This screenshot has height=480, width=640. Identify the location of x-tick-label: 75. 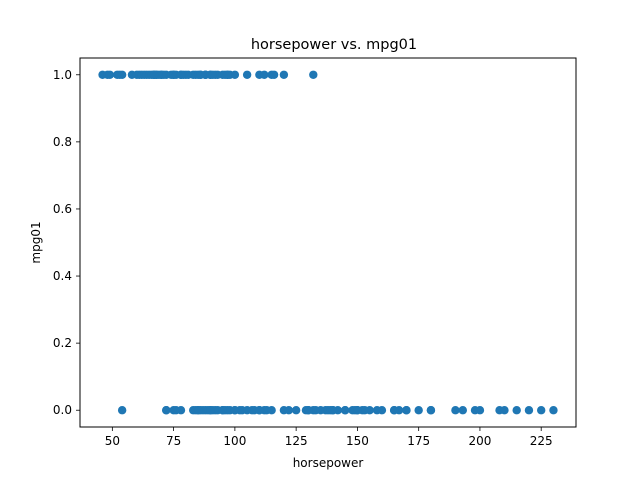
(173, 441).